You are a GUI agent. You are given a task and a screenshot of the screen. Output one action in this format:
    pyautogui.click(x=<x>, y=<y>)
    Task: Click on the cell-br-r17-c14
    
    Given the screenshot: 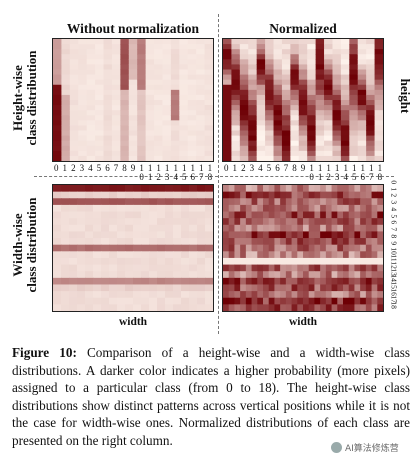 What is the action you would take?
    pyautogui.click(x=306, y=301)
    